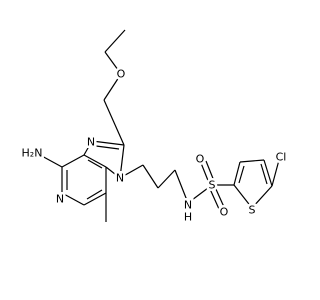  What do you see at coordinates (188, 217) in the screenshot?
I see `atom-label: H` at bounding box center [188, 217].